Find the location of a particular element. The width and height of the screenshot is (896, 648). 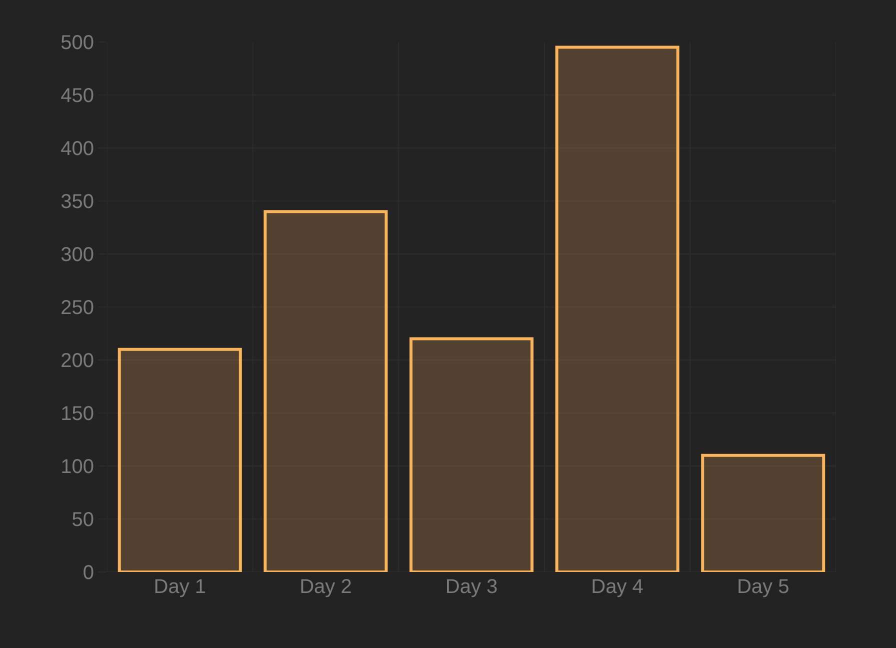

y-tick-label: 150 is located at coordinates (77, 414).